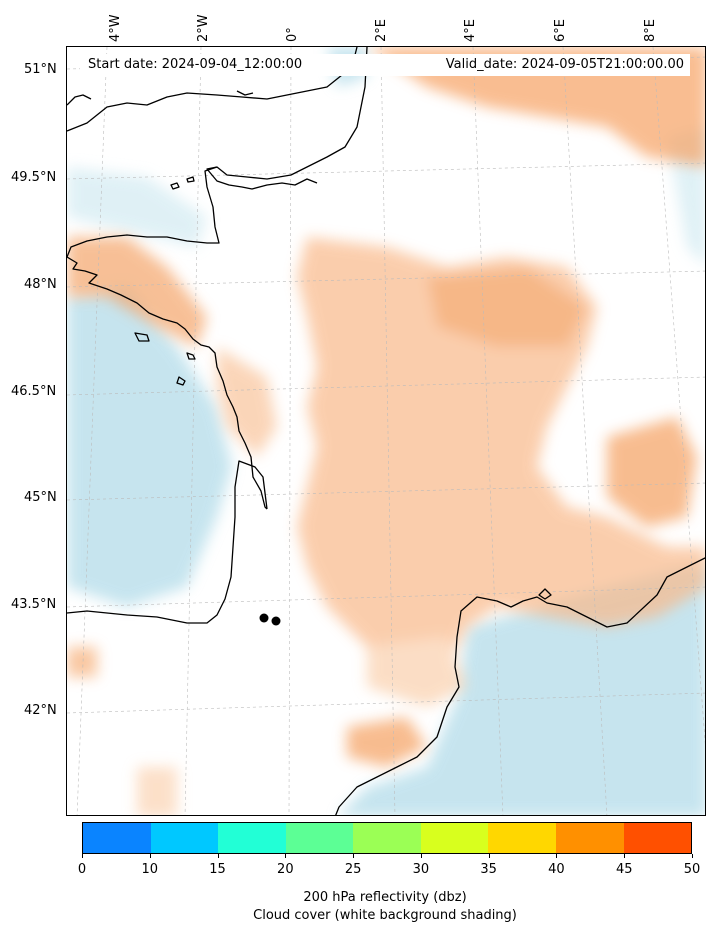  Describe the element at coordinates (421, 869) in the screenshot. I see `colorbar-tick-label: 30` at that location.